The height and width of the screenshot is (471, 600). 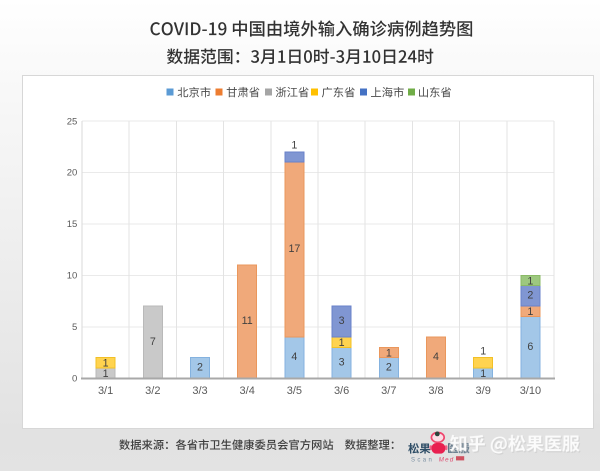 I want to click on svg-text: 3/9, so click(x=483, y=391).